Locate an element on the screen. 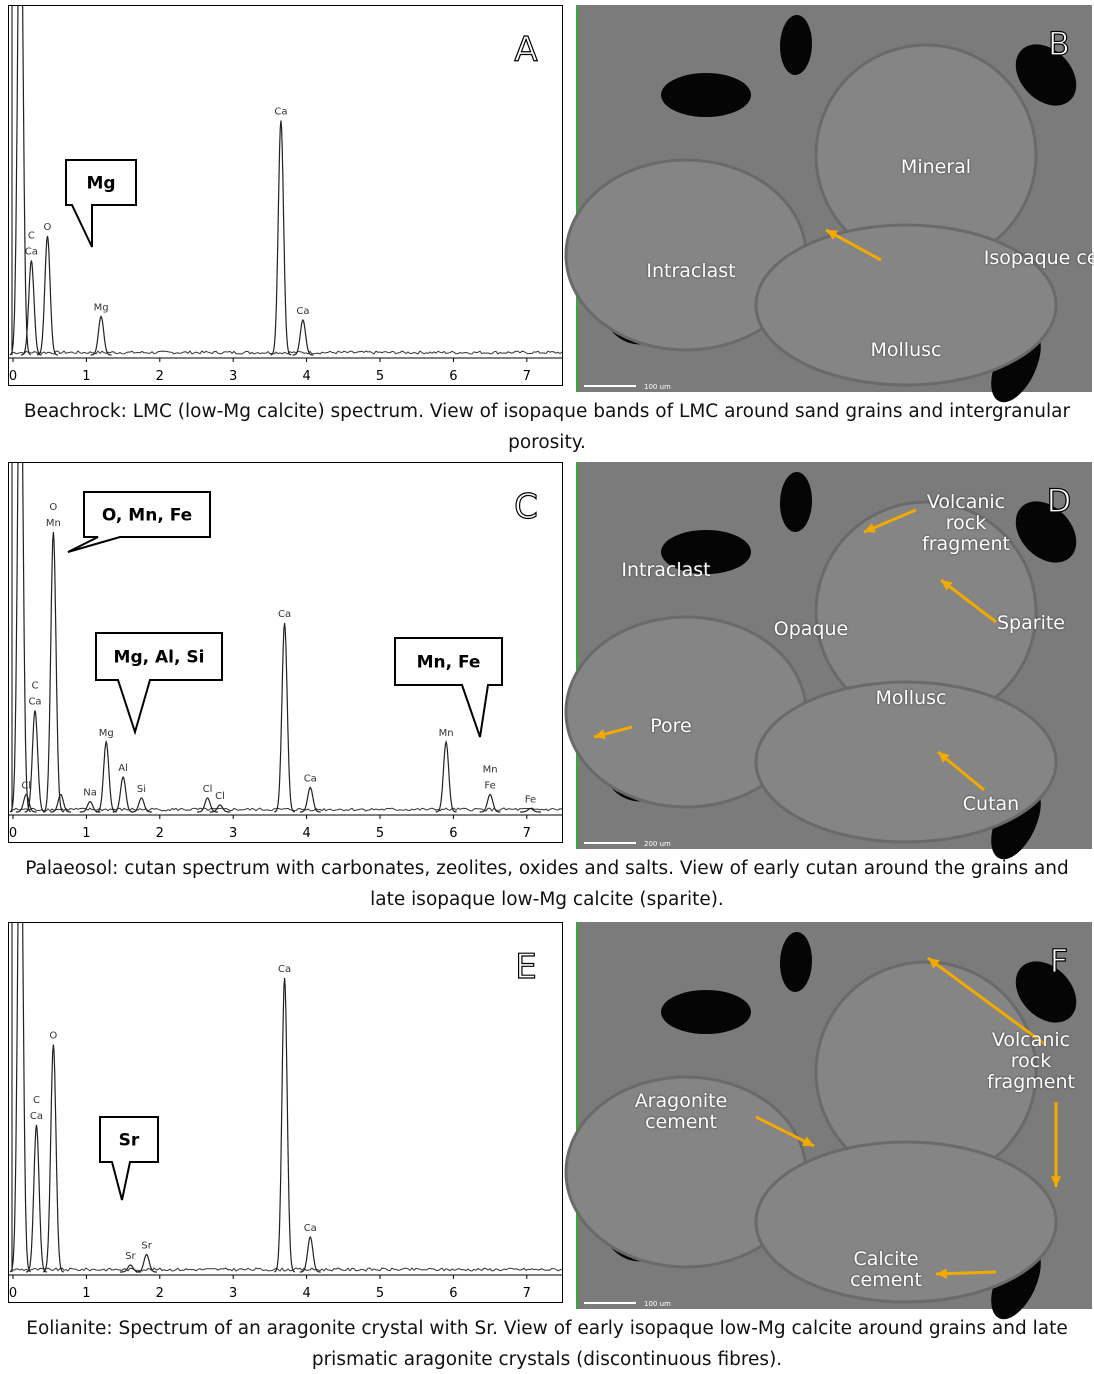 The image size is (1094, 1374). peak-label: Si is located at coordinates (141, 789).